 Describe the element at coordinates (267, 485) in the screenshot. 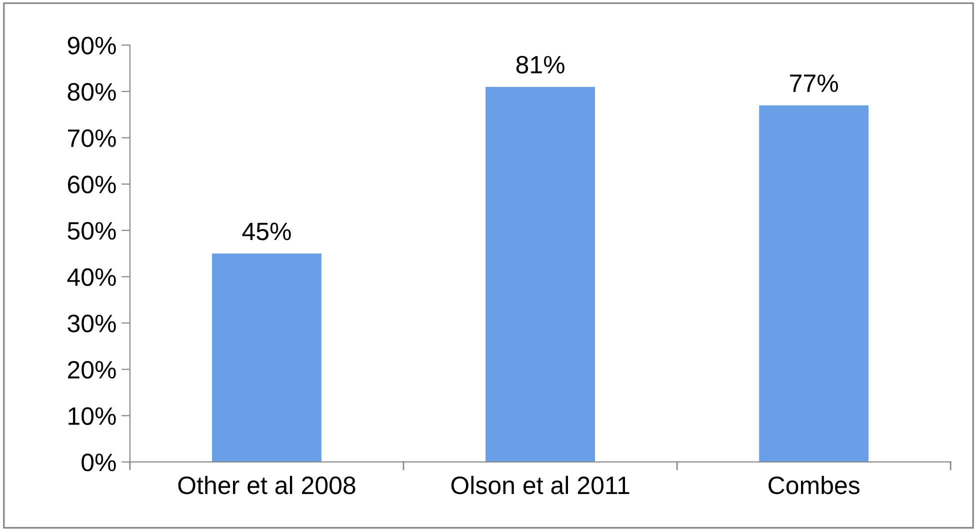

I see `x-tick-label: Other et al 2008` at that location.